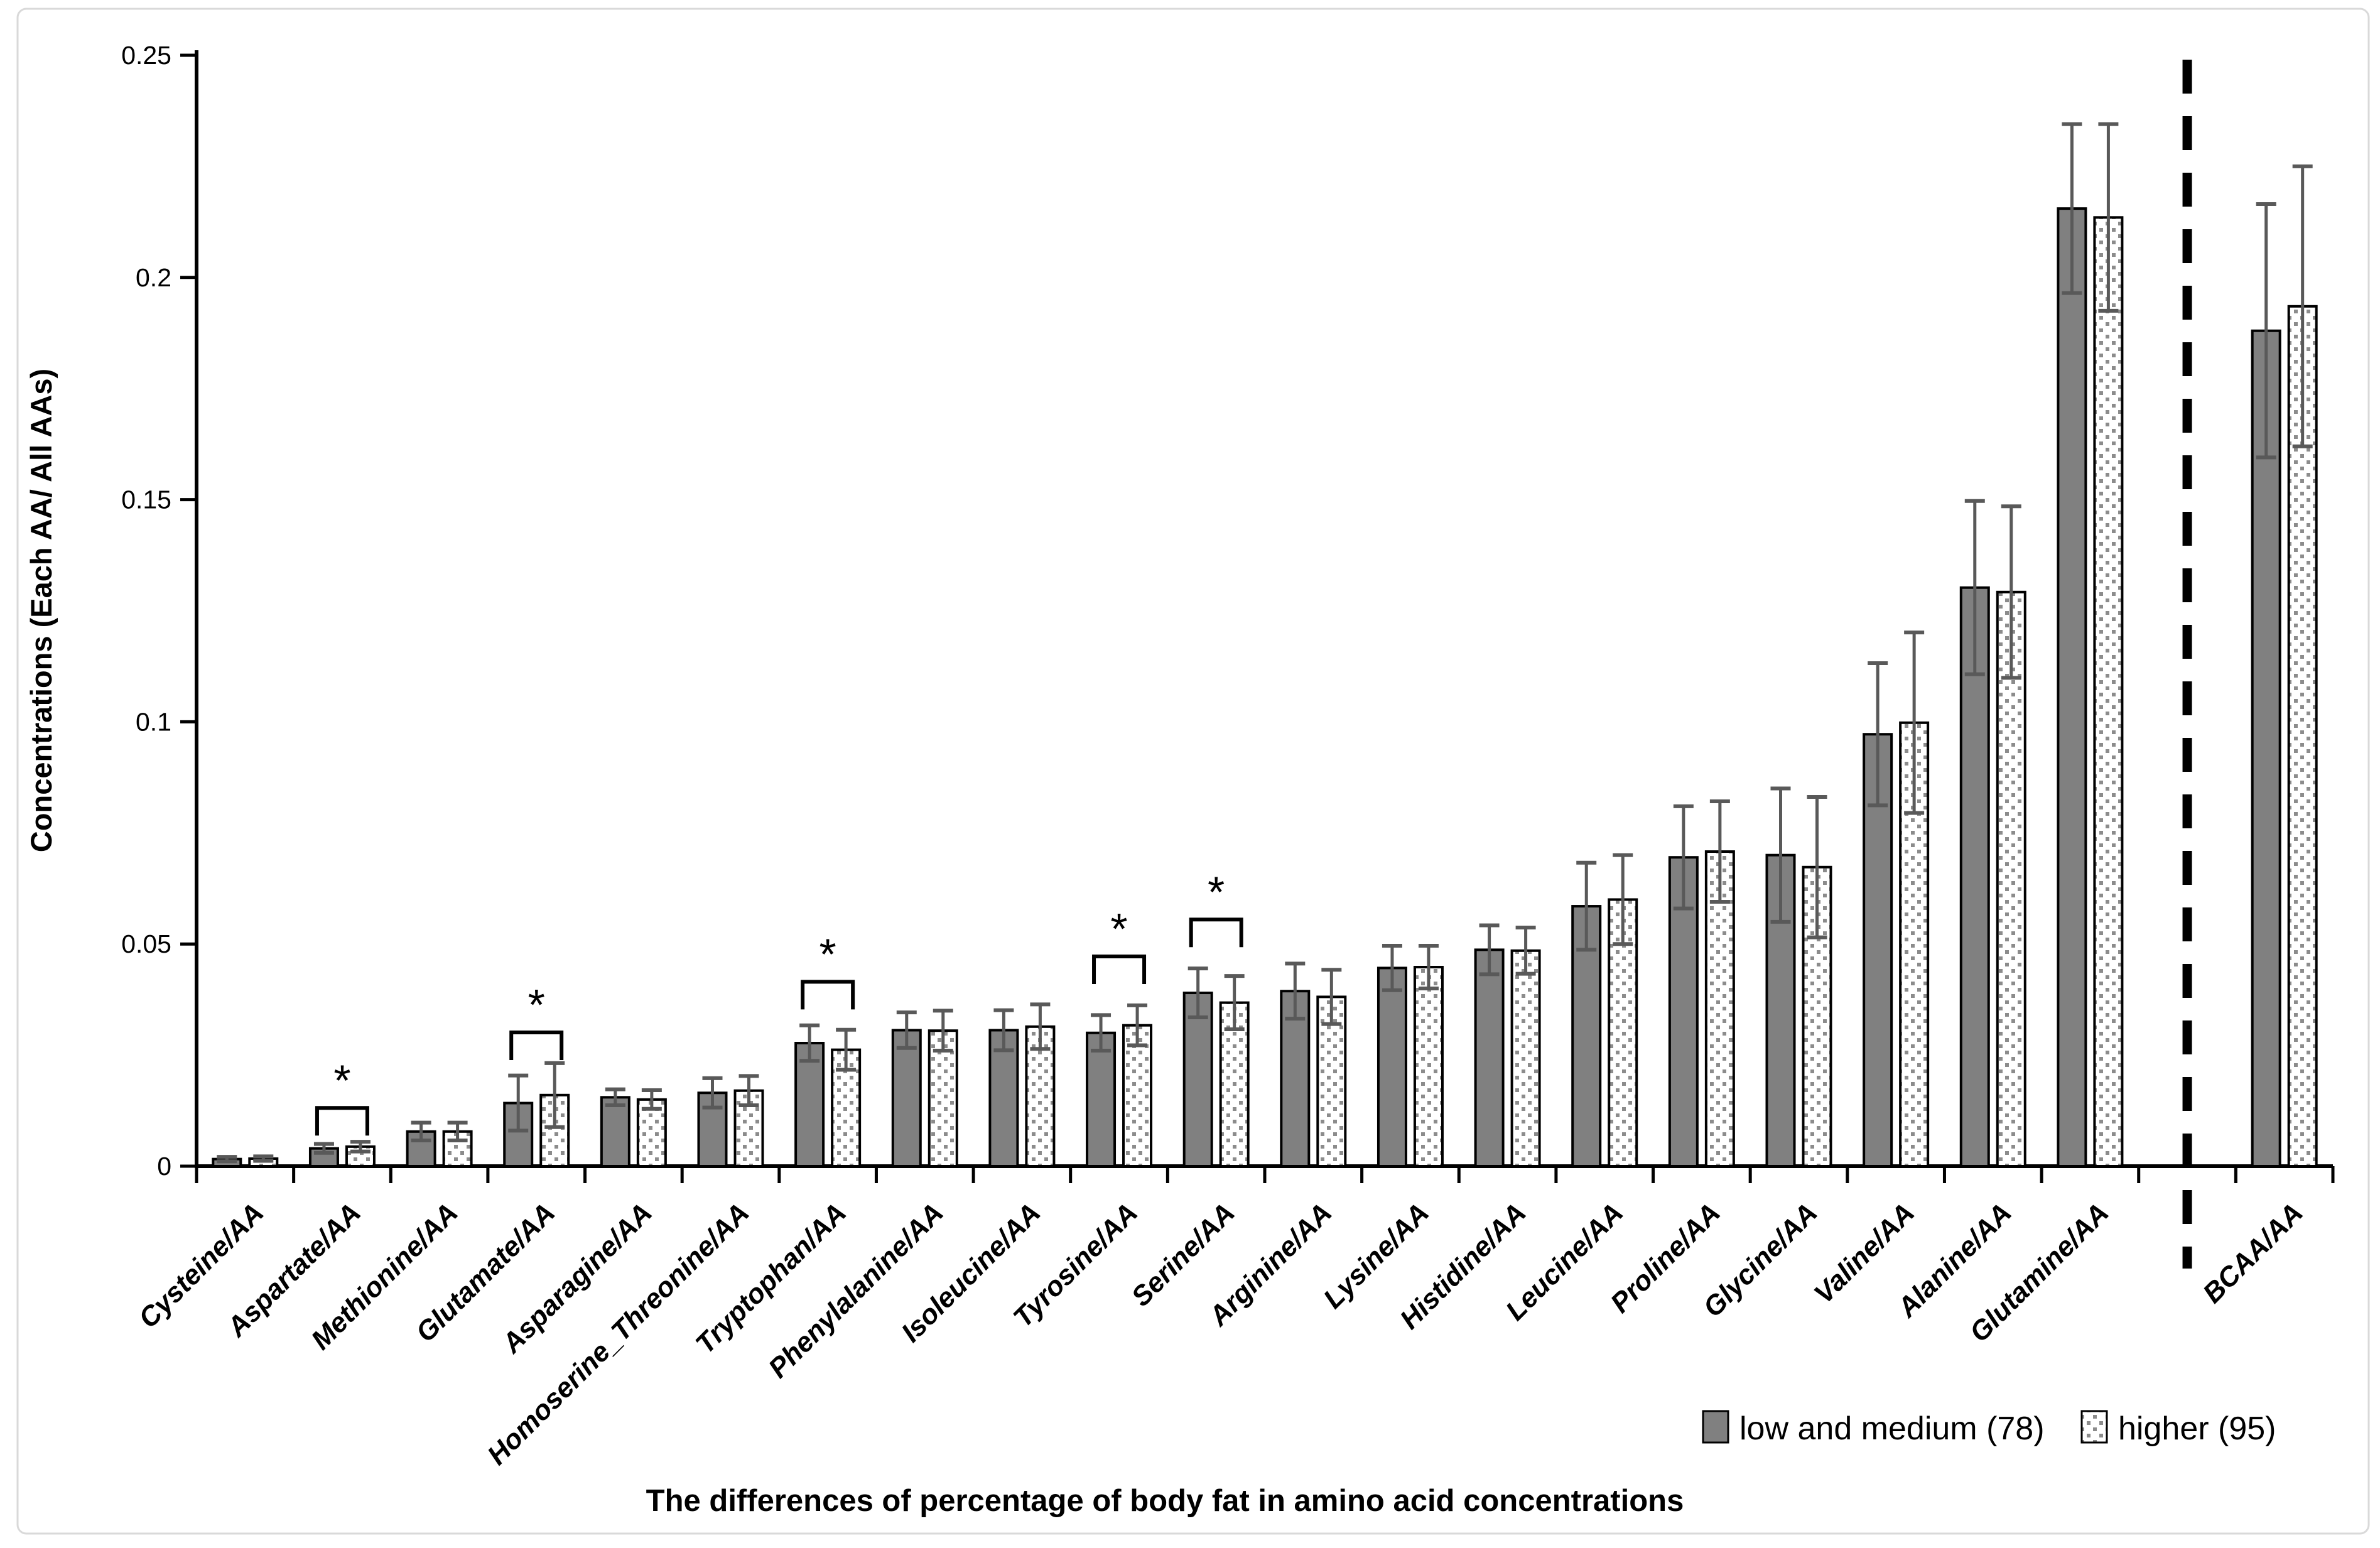 The image size is (2380, 1548). What do you see at coordinates (2094, 1427) in the screenshot?
I see `legend-swatch-higher` at bounding box center [2094, 1427].